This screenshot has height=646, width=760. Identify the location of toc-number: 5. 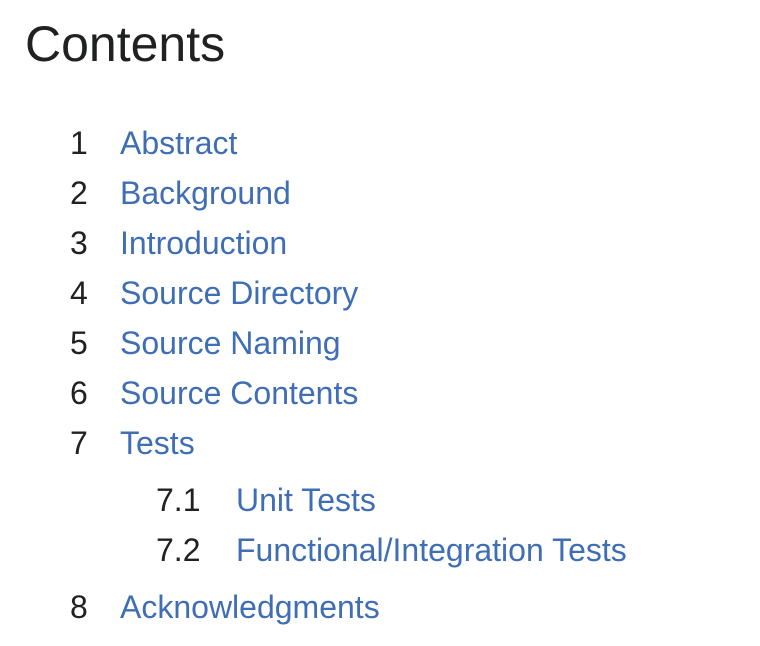
(79, 343).